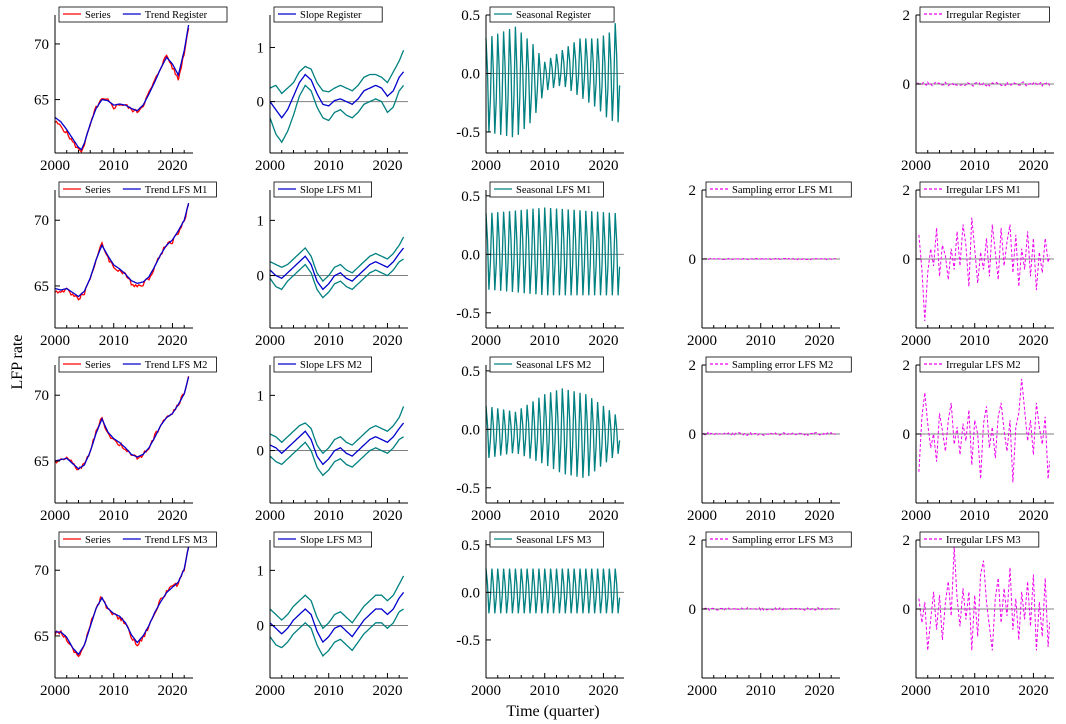 The height and width of the screenshot is (724, 1066). Describe the element at coordinates (552, 711) in the screenshot. I see `figure-x-label: Time (quarter)` at that location.